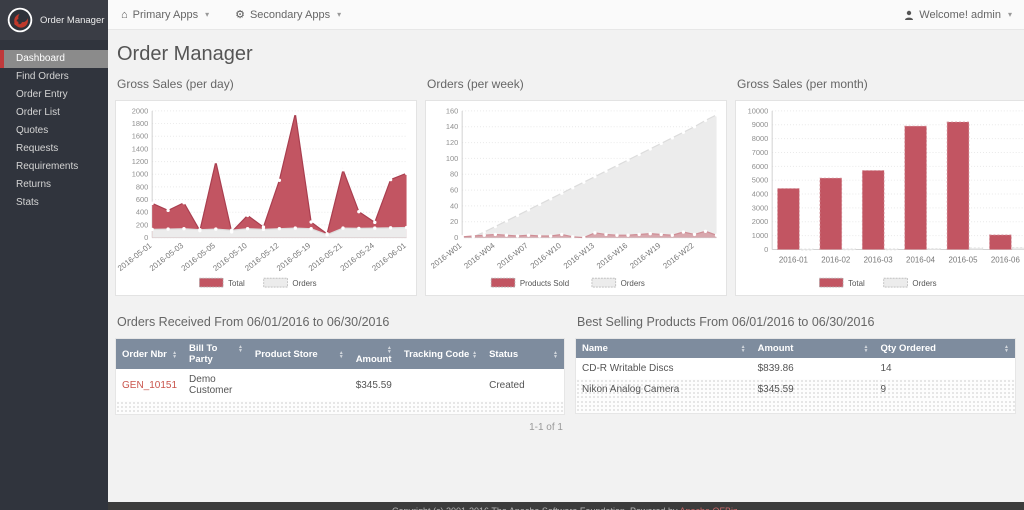  What do you see at coordinates (140, 148) in the screenshot?
I see `svg-text: 1400` at bounding box center [140, 148].